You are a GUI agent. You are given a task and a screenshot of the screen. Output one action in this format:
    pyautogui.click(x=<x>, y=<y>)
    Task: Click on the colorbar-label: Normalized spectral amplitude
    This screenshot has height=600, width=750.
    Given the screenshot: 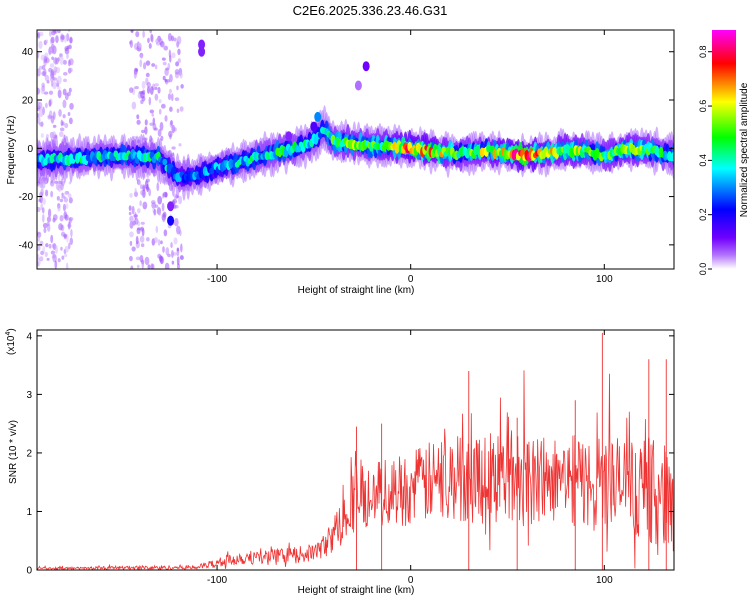 What is the action you would take?
    pyautogui.click(x=744, y=149)
    